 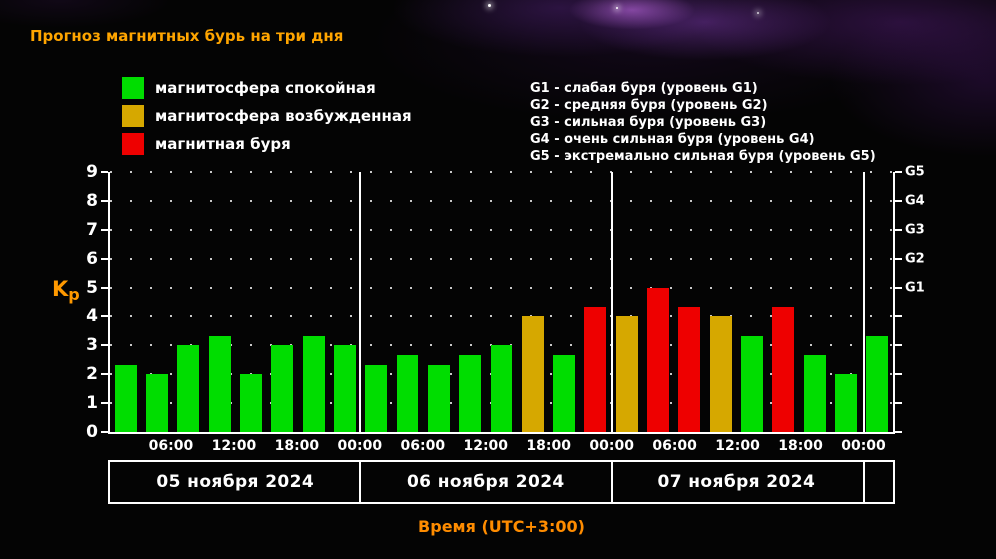 I want to click on y-axis-title-sub: p, so click(x=74, y=294).